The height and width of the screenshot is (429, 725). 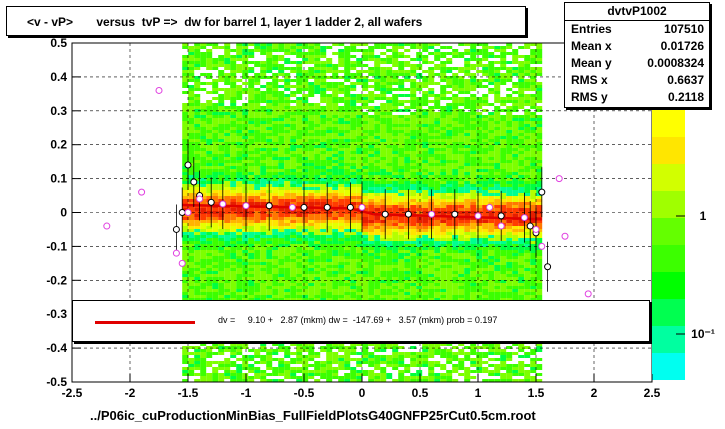 What do you see at coordinates (703, 334) in the screenshot?
I see `colorbar-label: 10⁻¹` at bounding box center [703, 334].